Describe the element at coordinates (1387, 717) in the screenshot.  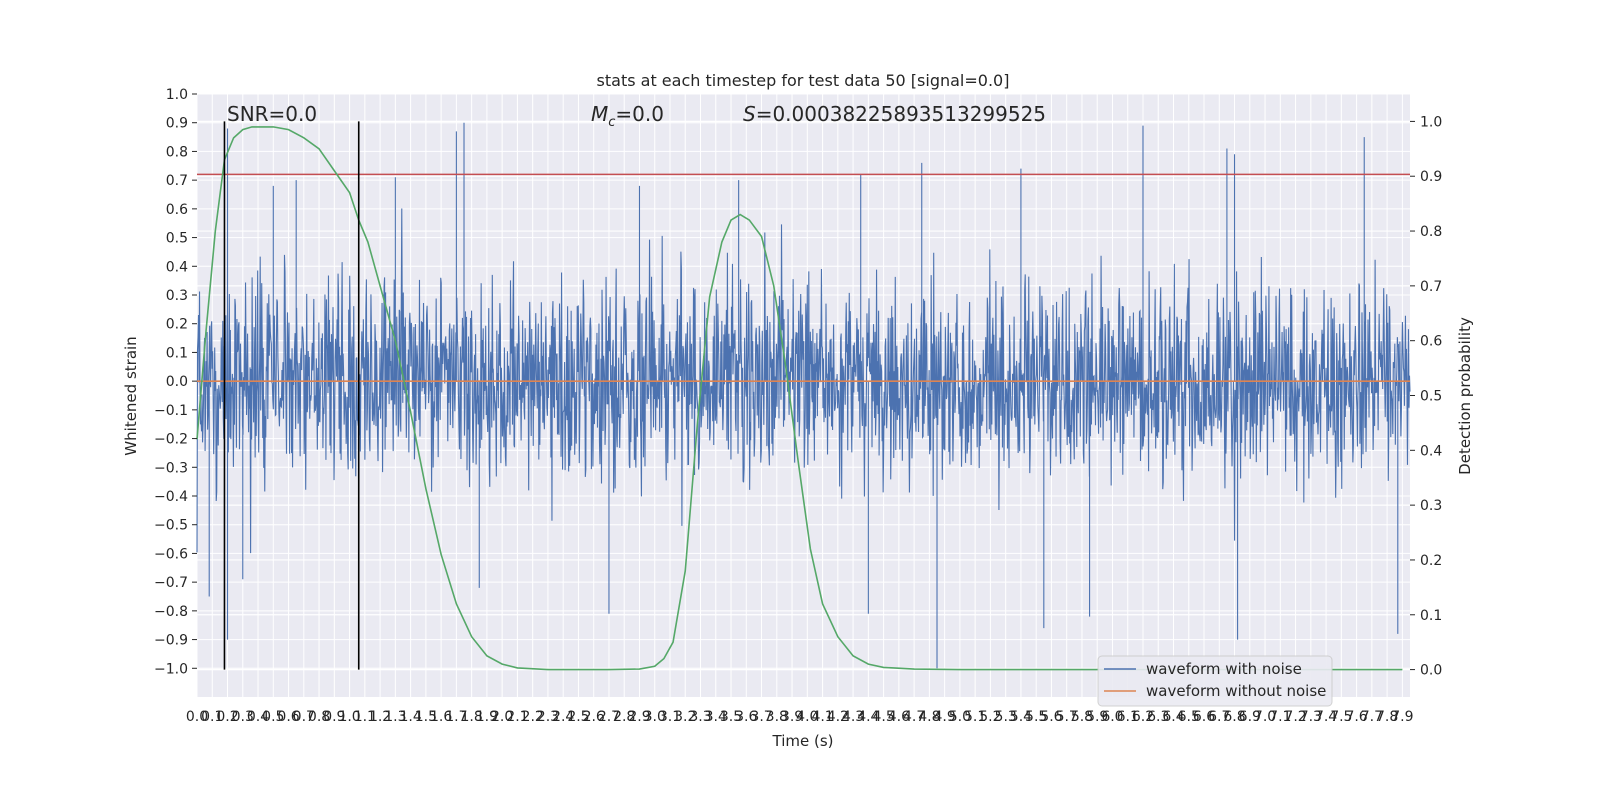
I see `x-tick-label: 7.8` at that location.